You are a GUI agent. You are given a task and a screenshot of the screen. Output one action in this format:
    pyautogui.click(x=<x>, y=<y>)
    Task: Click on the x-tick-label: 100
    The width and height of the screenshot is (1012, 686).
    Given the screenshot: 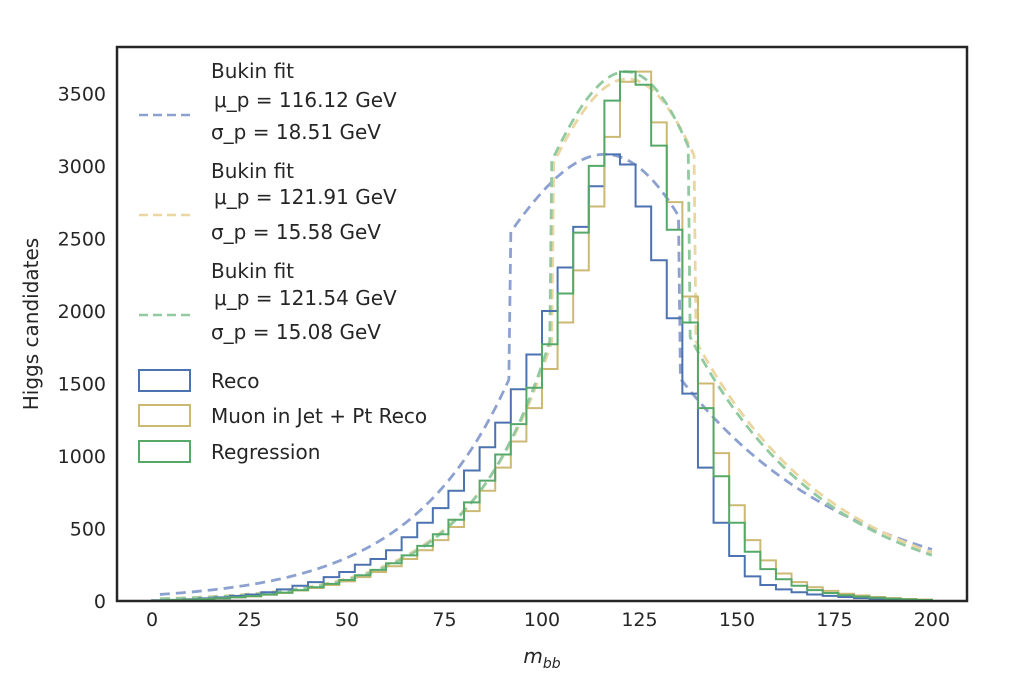 What is the action you would take?
    pyautogui.click(x=542, y=620)
    